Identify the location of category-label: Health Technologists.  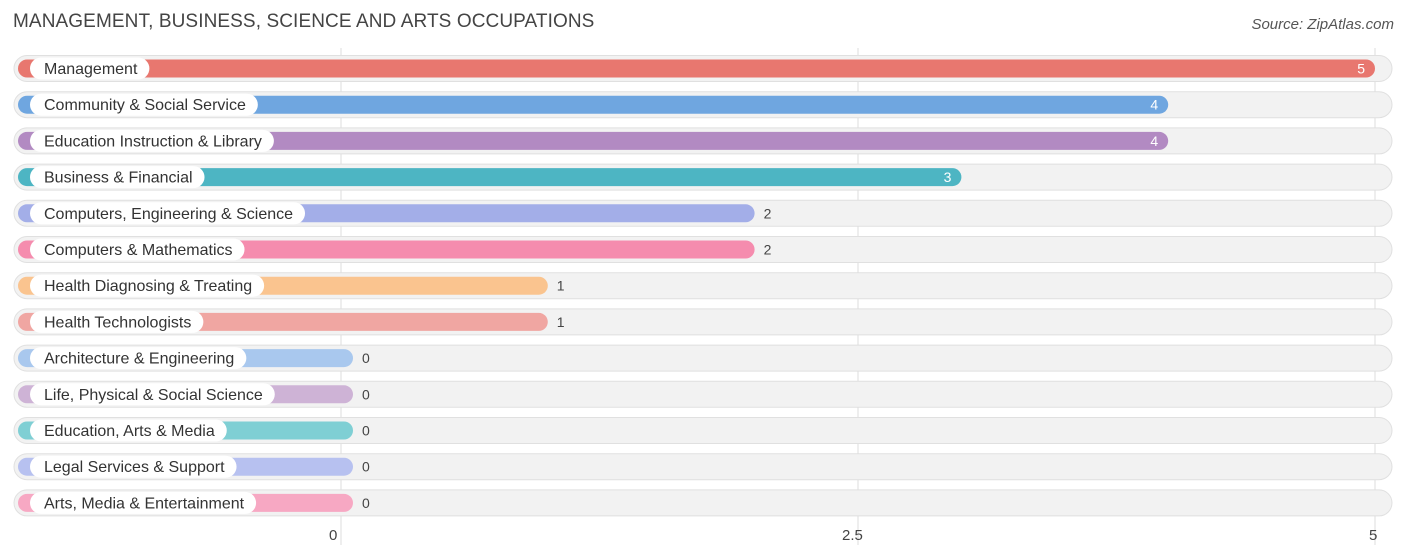
(117, 322).